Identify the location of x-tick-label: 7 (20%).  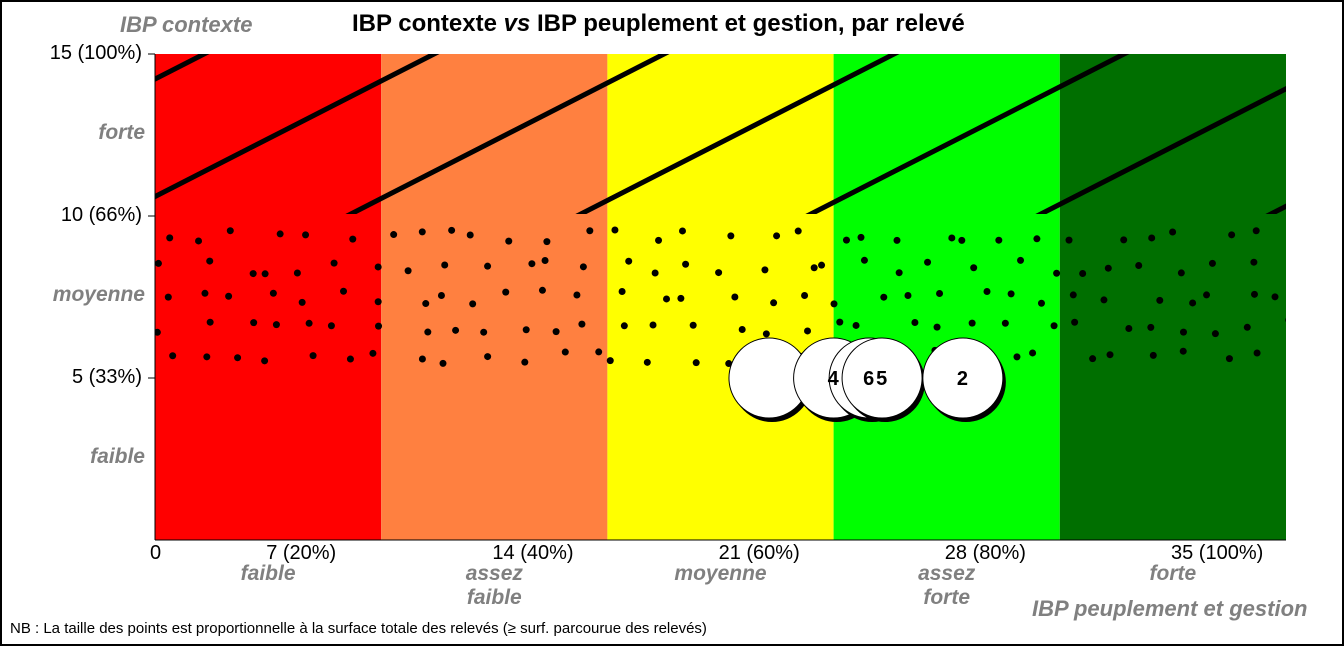
(301, 553).